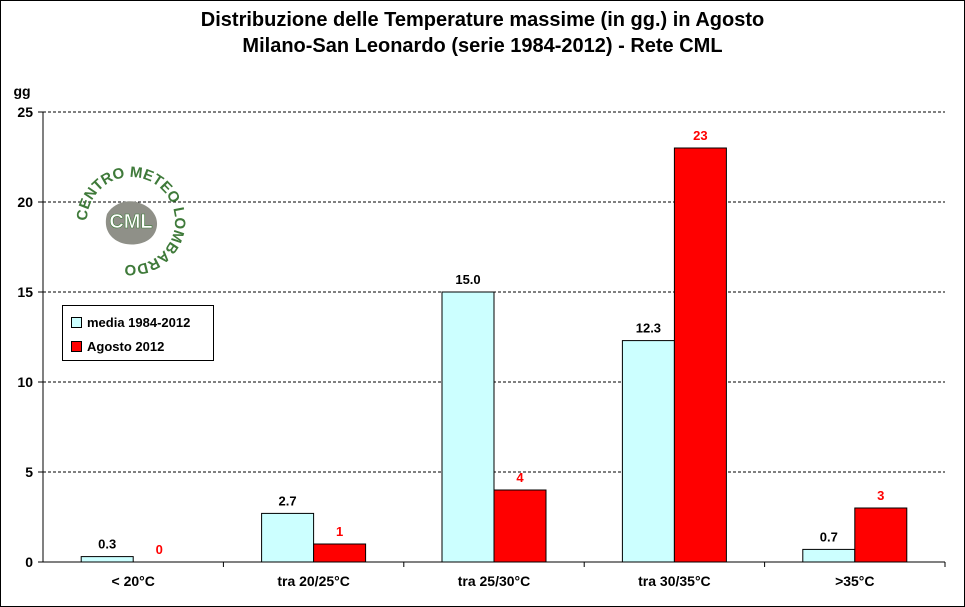 Image resolution: width=965 pixels, height=607 pixels. What do you see at coordinates (854, 581) in the screenshot?
I see `x-tick-label: >35°C` at bounding box center [854, 581].